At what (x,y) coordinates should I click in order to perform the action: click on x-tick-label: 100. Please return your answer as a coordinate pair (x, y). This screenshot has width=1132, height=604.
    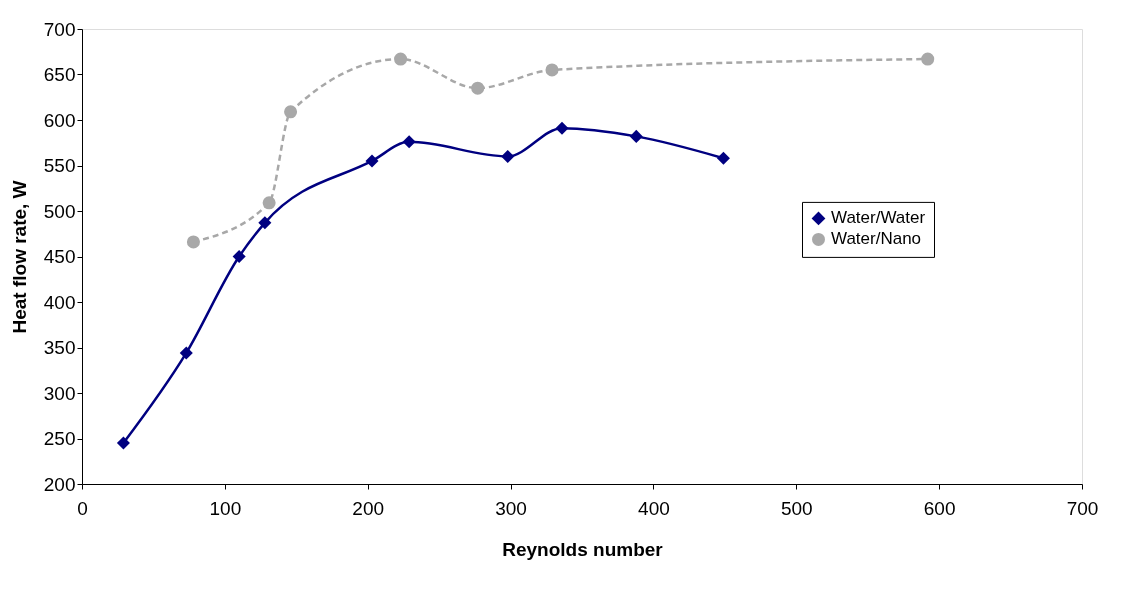
    Looking at the image, I should click on (225, 508).